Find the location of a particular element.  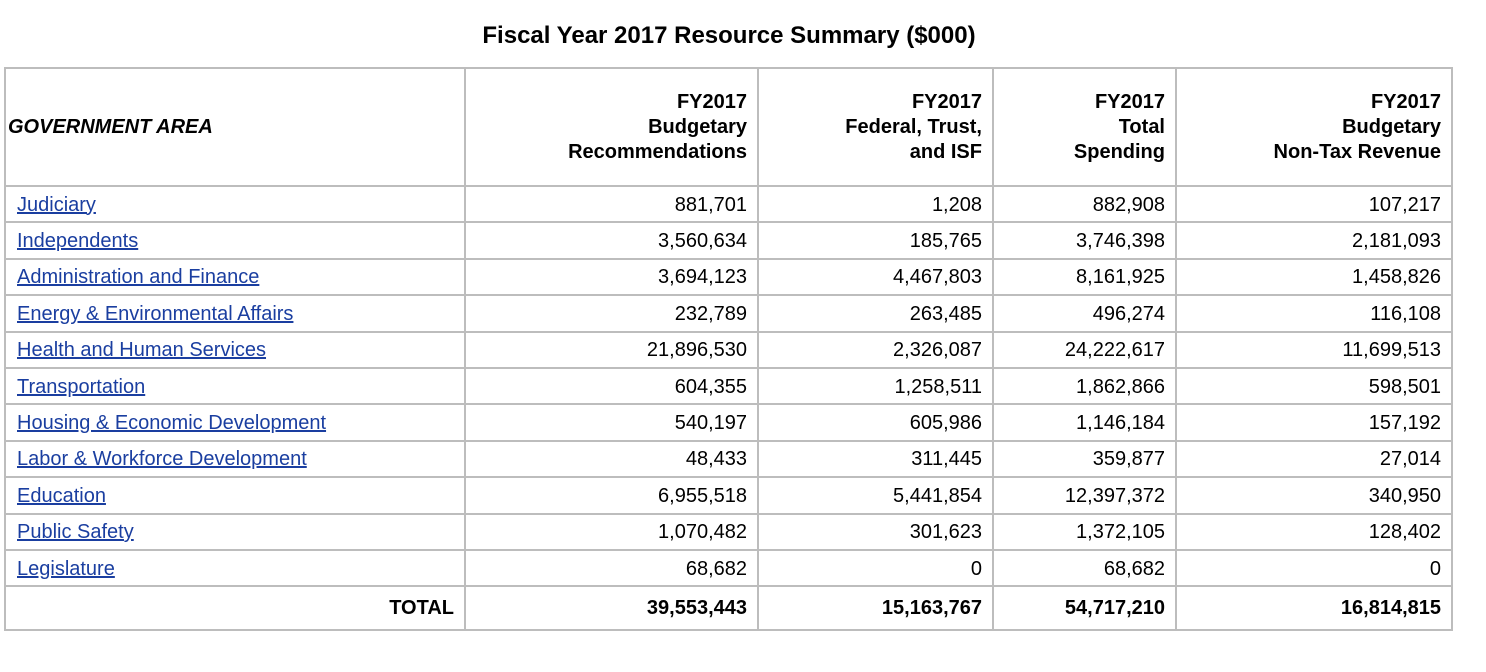

total-cell: 54,717,210 is located at coordinates (1084, 608).